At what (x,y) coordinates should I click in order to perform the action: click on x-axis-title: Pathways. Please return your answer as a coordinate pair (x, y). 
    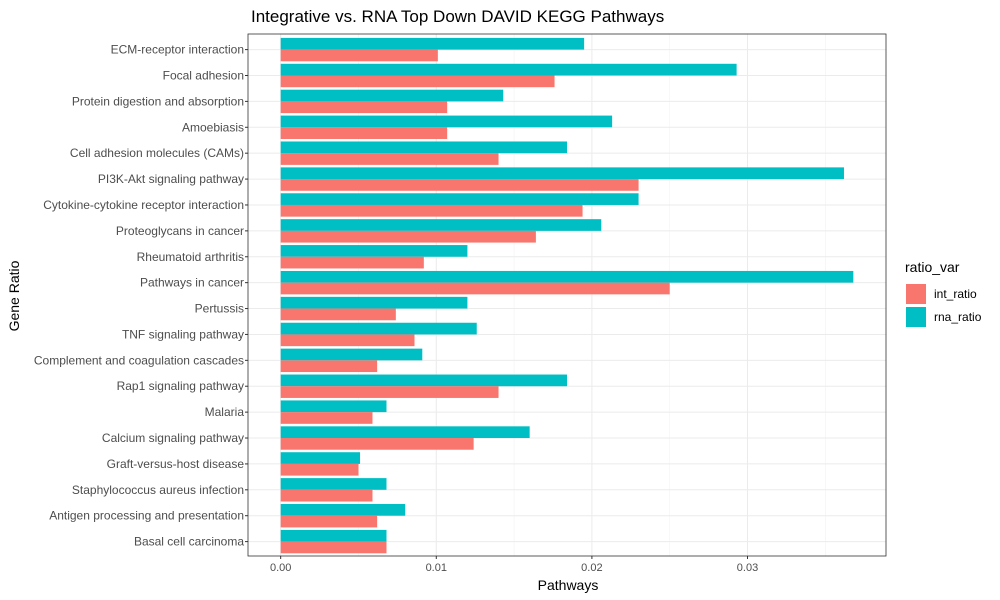
    Looking at the image, I should click on (568, 585).